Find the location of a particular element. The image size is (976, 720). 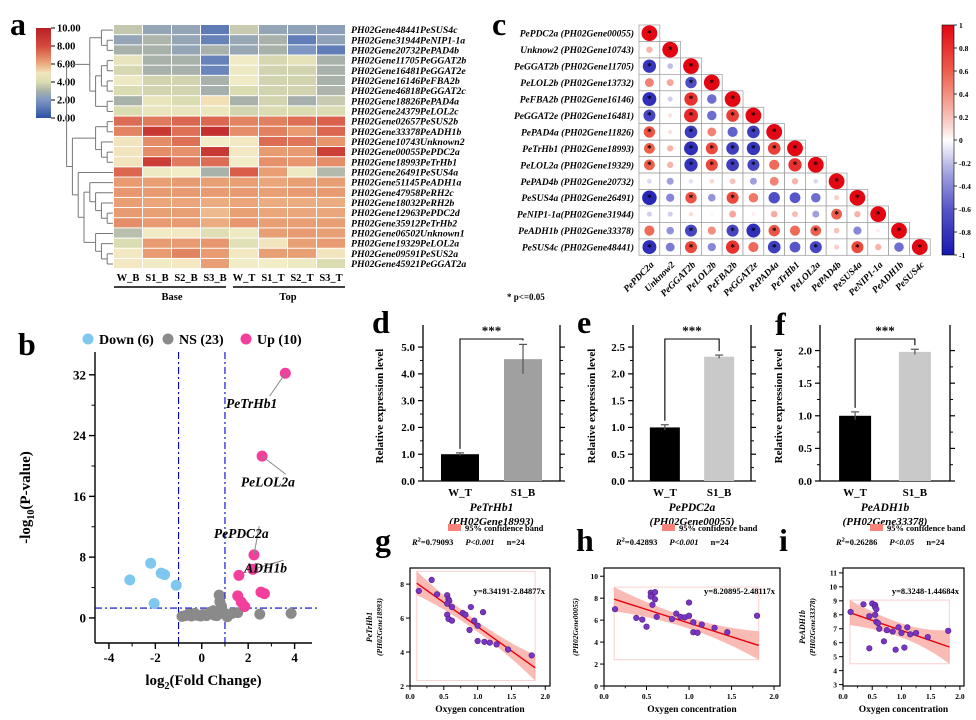

svg-text: -0.8 is located at coordinates (965, 232).